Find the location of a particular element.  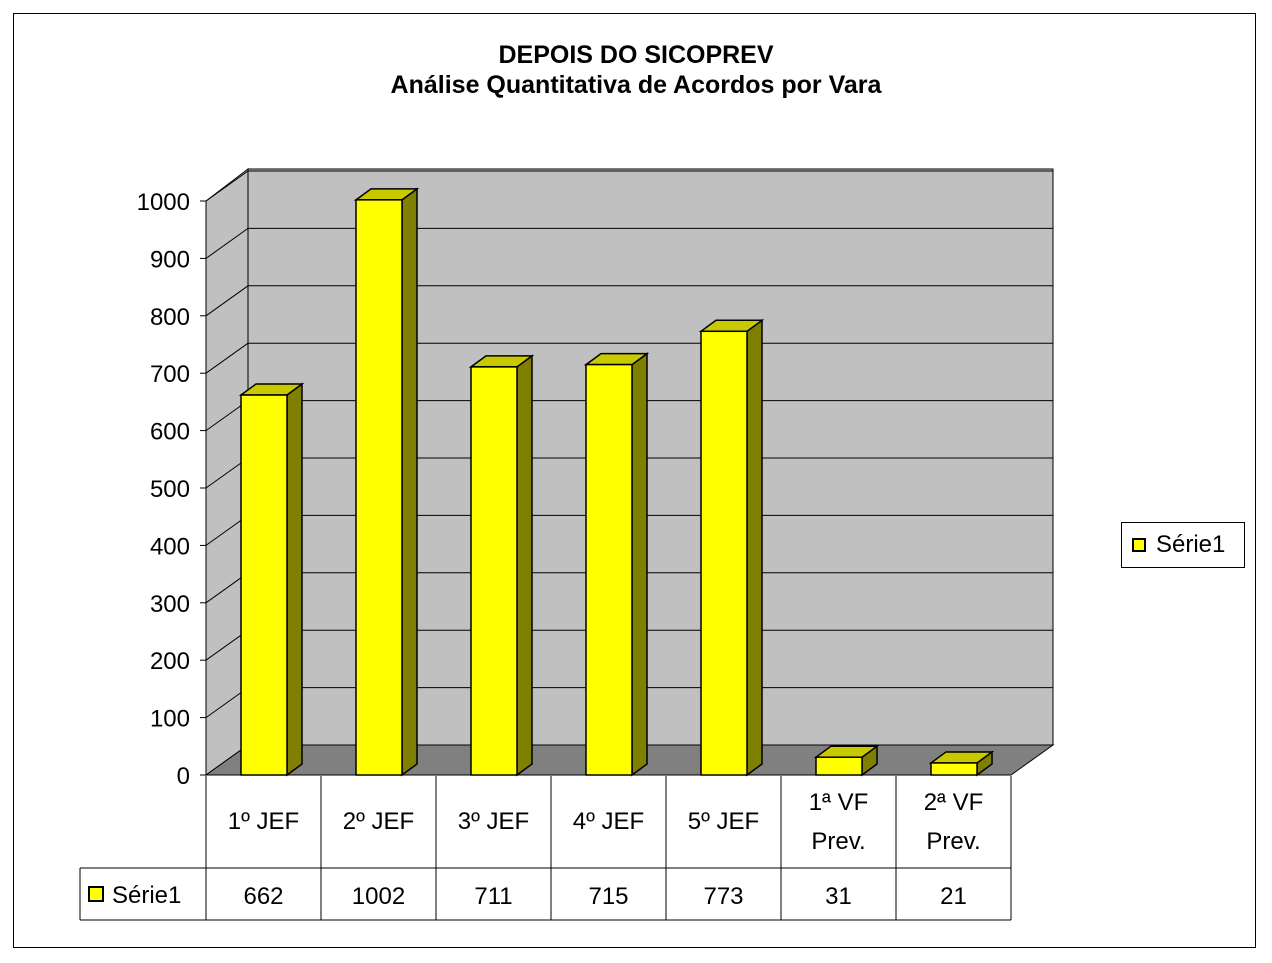

y-tick-label: 200 is located at coordinates (170, 661).